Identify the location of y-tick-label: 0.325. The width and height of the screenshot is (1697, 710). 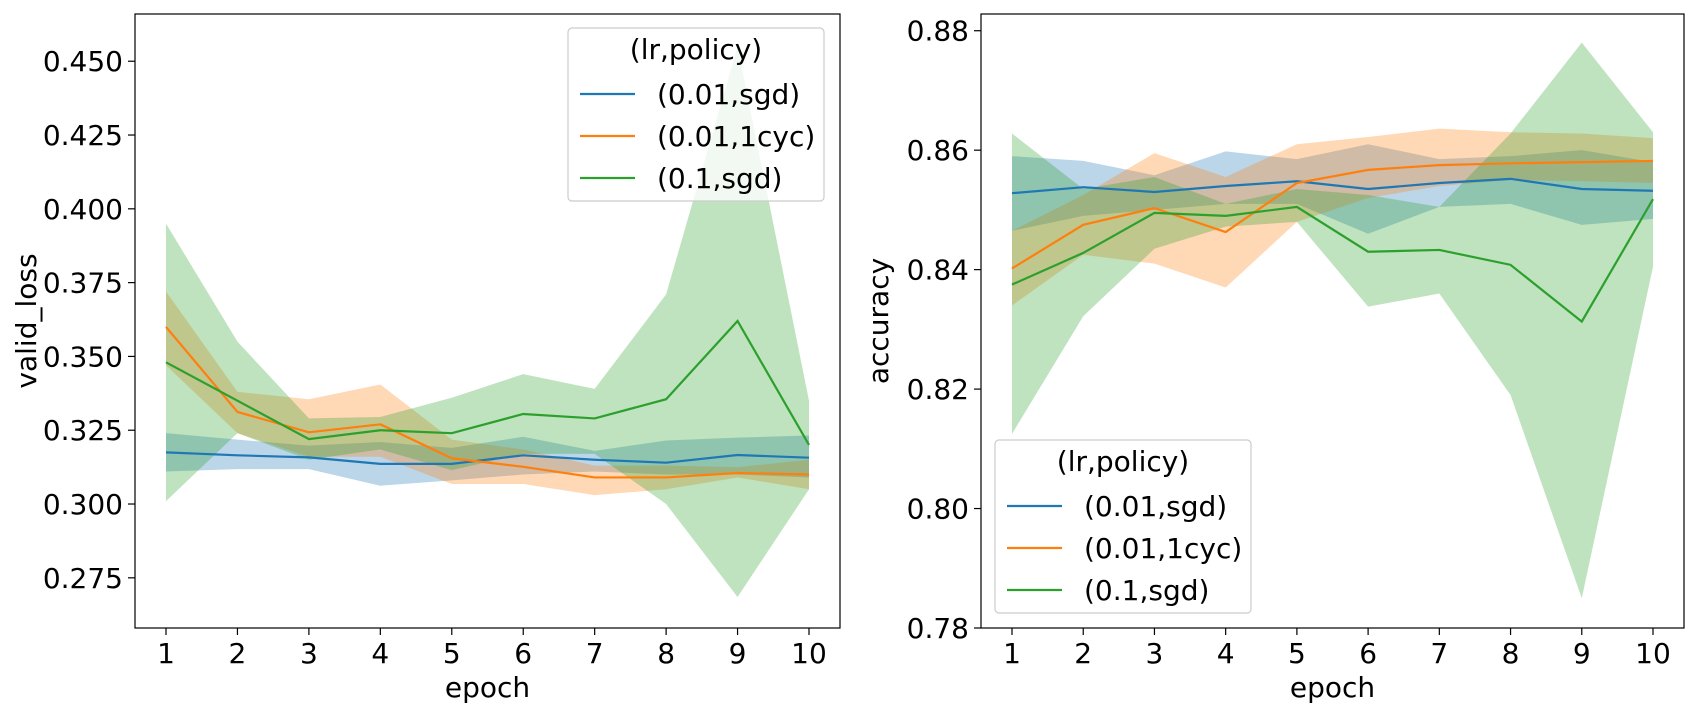
(83, 430).